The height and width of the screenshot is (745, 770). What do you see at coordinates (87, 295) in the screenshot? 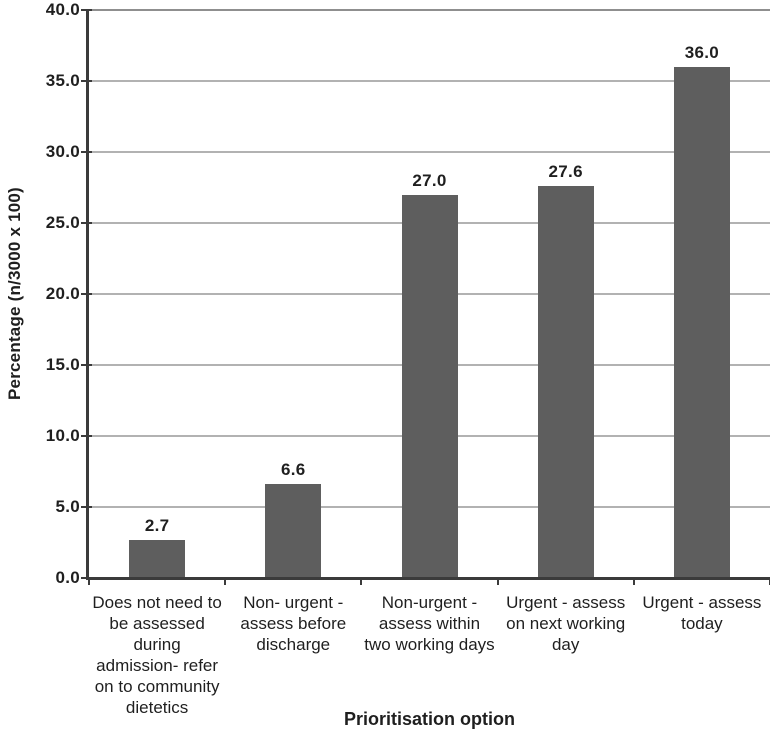
I see `y-axis-line` at bounding box center [87, 295].